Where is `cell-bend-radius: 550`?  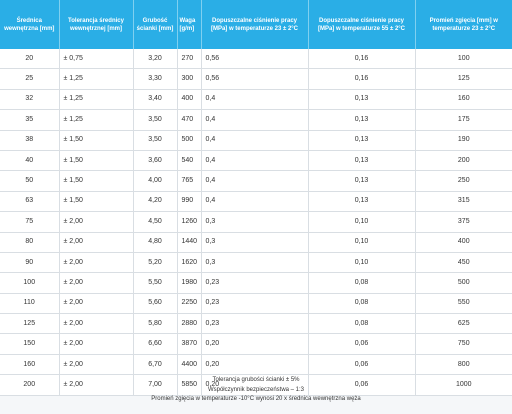 cell-bend-radius: 550 is located at coordinates (463, 304).